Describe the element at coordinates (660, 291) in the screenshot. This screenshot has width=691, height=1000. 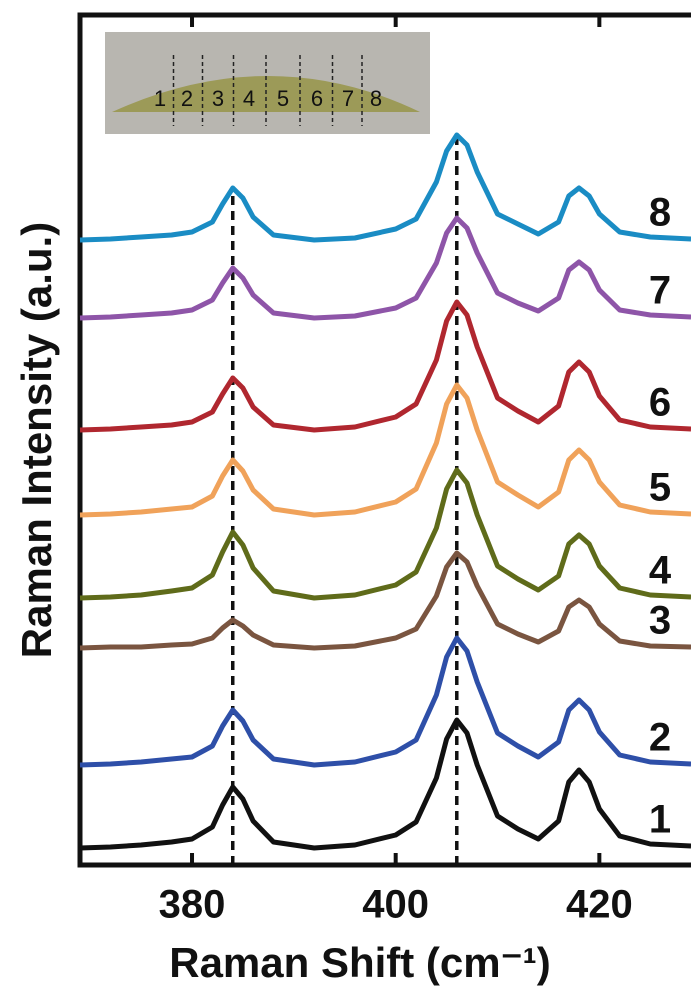
I see `series-label: 7` at that location.